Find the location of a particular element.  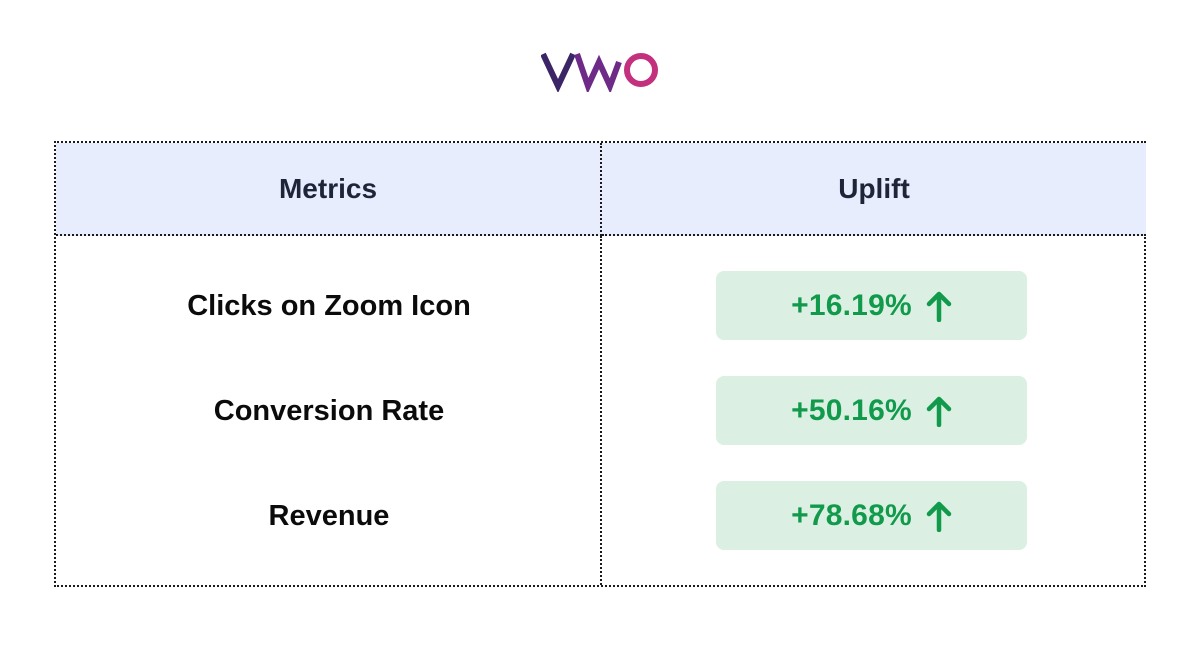

logo-v-shape is located at coordinates (558, 72).